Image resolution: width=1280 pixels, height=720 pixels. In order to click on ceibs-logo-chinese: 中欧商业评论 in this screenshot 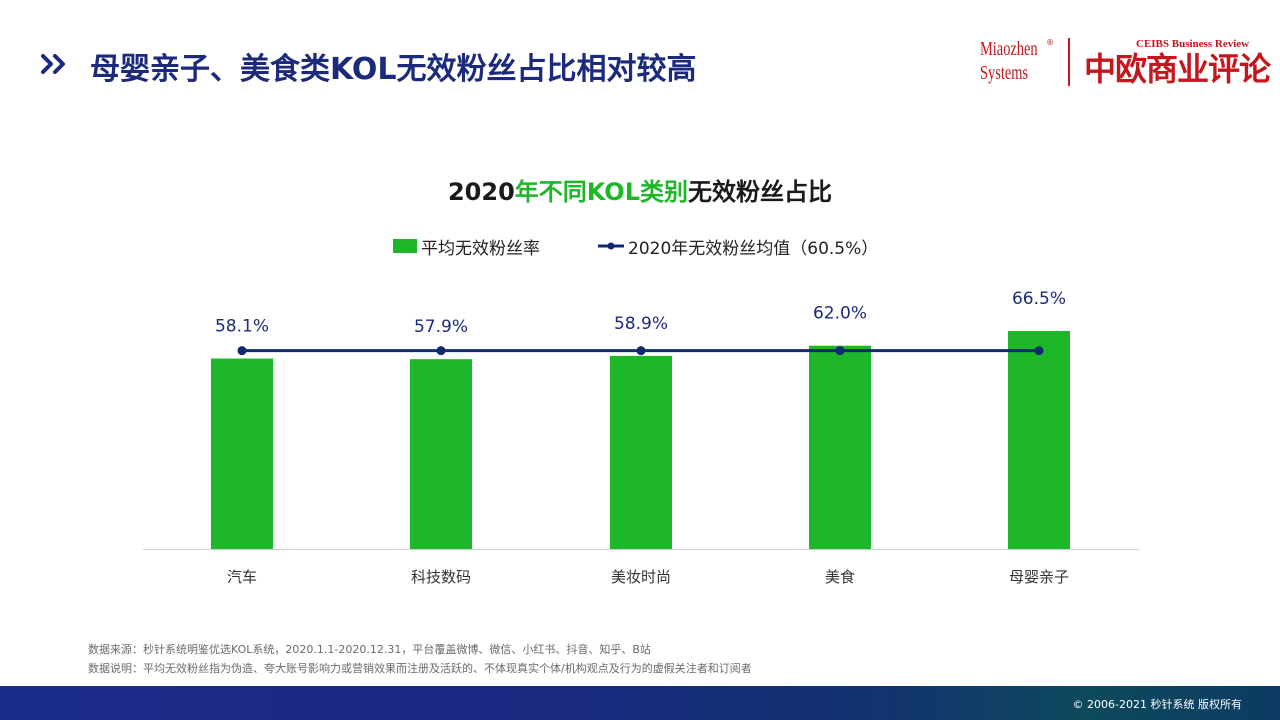, I will do `click(1177, 69)`.